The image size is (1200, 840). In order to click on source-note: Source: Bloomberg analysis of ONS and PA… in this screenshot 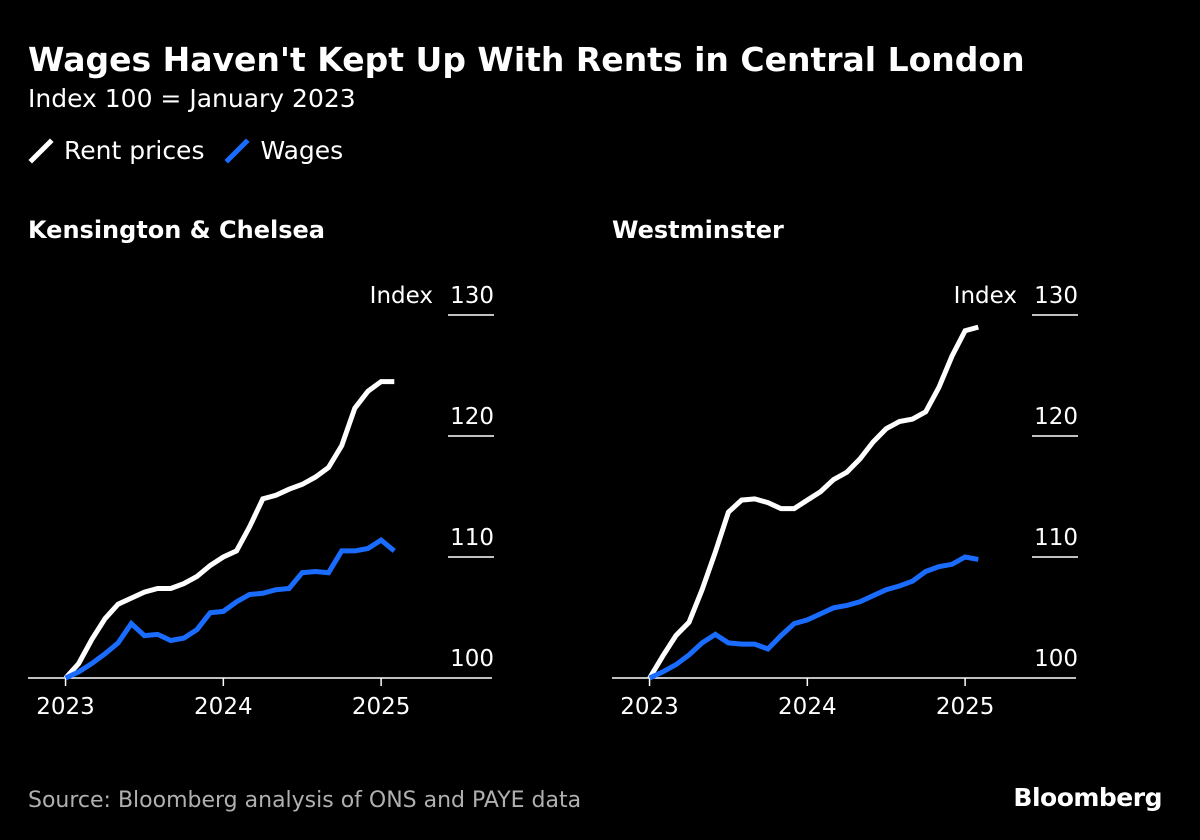, I will do `click(305, 800)`.